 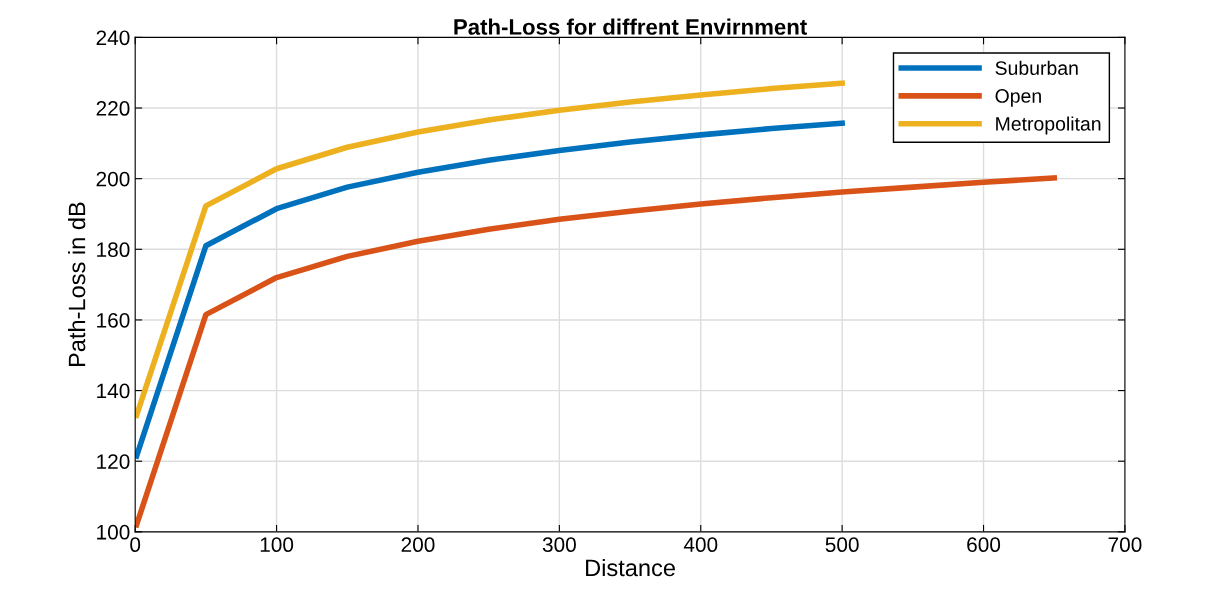 What do you see at coordinates (559, 545) in the screenshot?
I see `x-tick-label: 300` at bounding box center [559, 545].